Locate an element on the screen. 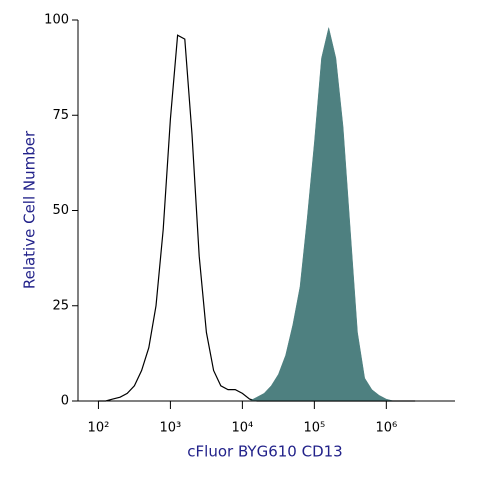 This screenshot has height=480, width=480. y-tick-label: 75 is located at coordinates (60, 115).